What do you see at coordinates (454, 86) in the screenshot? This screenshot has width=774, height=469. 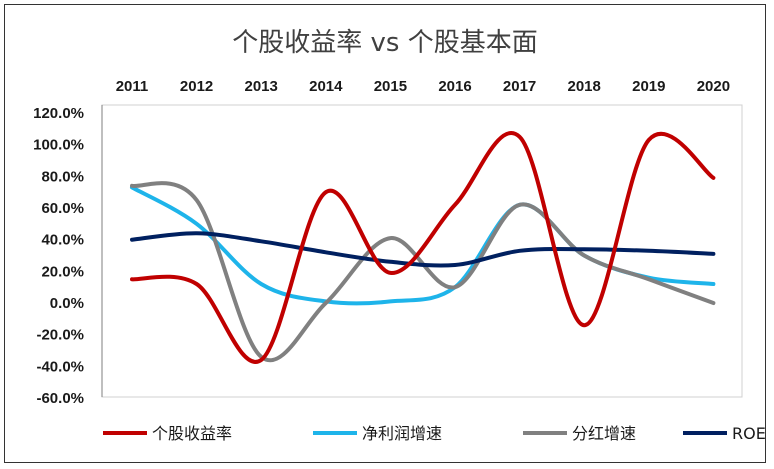 I see `x-tick-label-2016: 2016` at bounding box center [454, 86].